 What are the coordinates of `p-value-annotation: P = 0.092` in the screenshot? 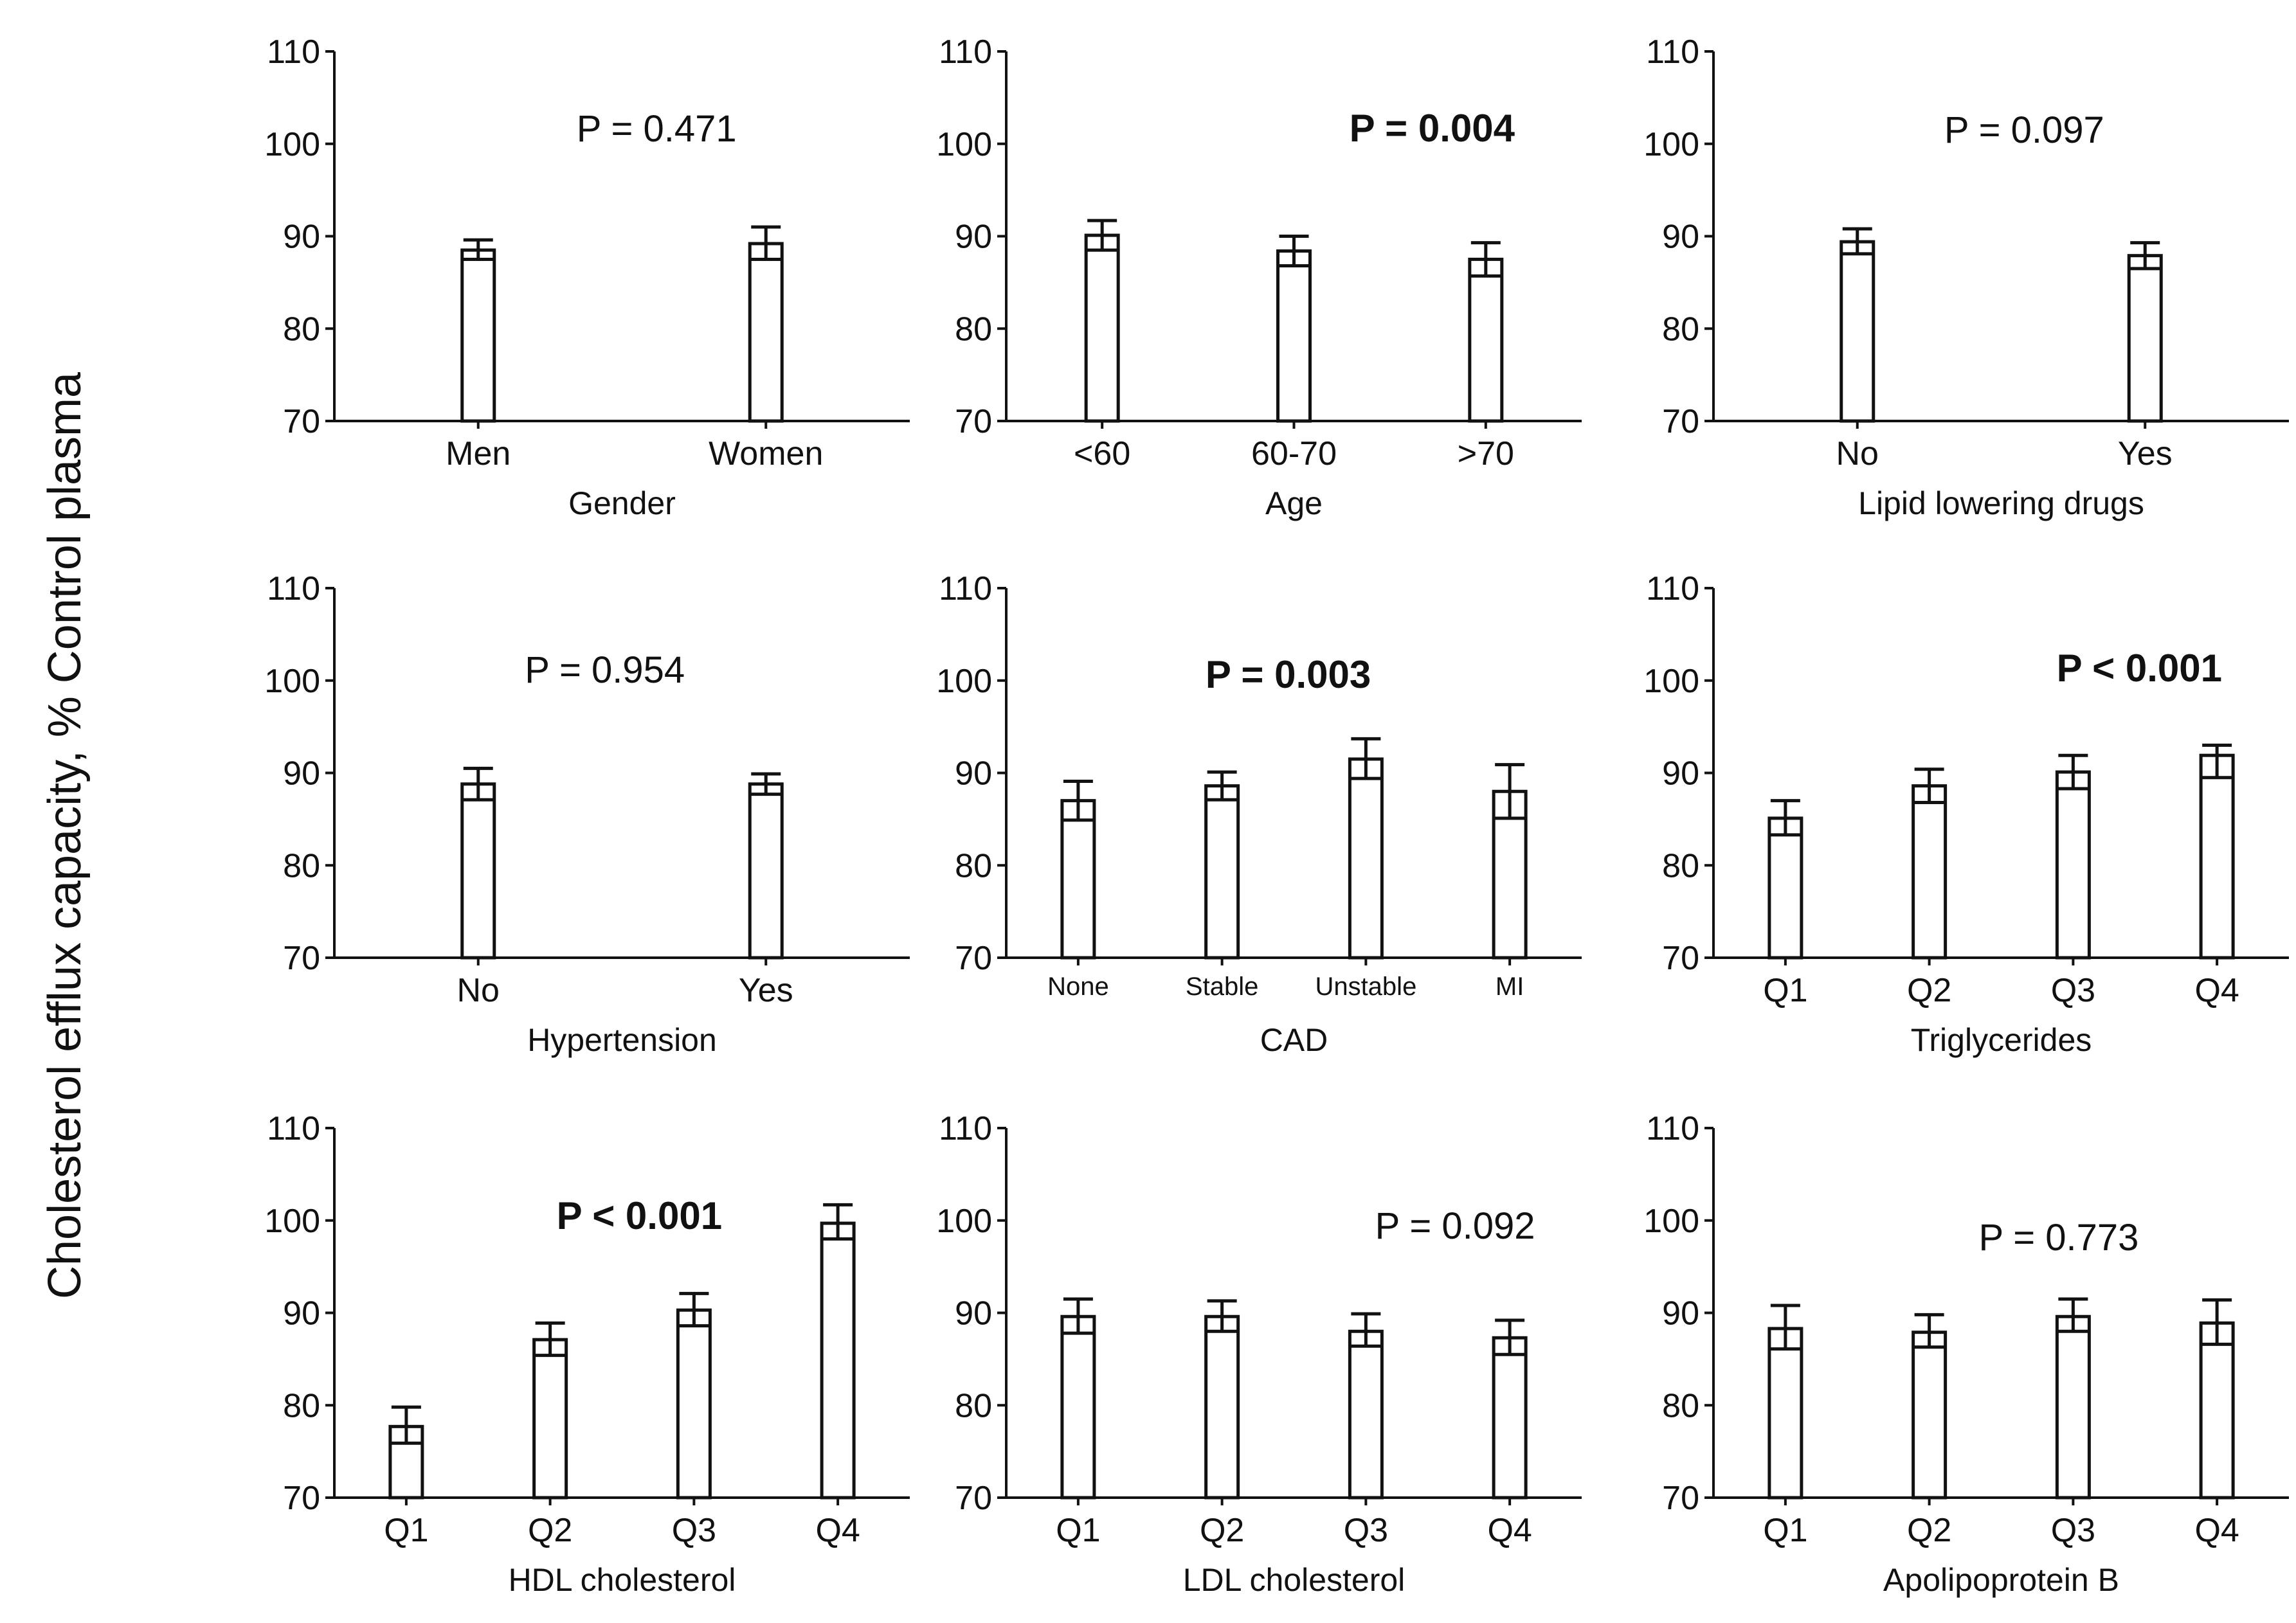 It's located at (1455, 1226).